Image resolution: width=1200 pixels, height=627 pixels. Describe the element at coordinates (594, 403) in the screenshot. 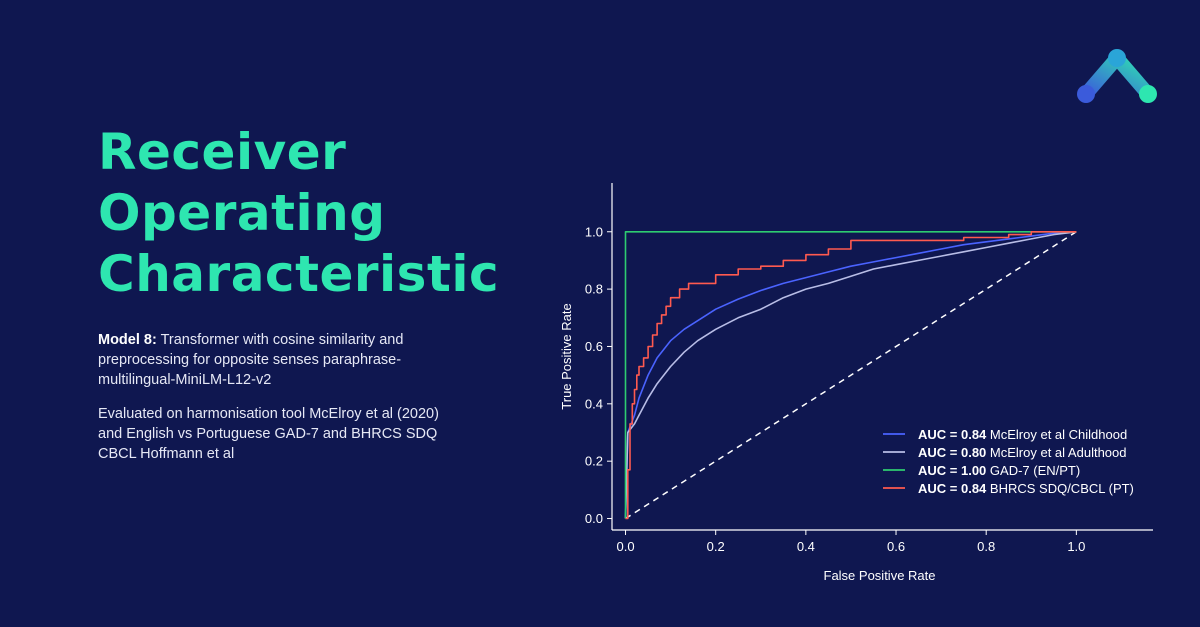

I see `y-tick-label: 0.4` at that location.